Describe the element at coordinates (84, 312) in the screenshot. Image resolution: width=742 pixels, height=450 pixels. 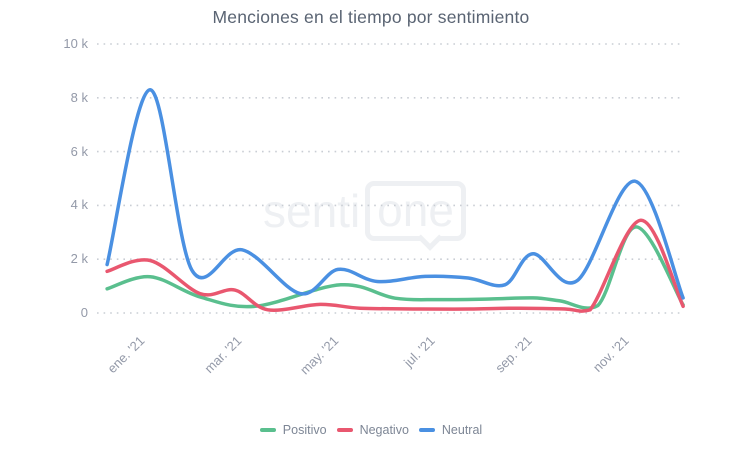
I see `y-axis-tick-label: 0` at that location.